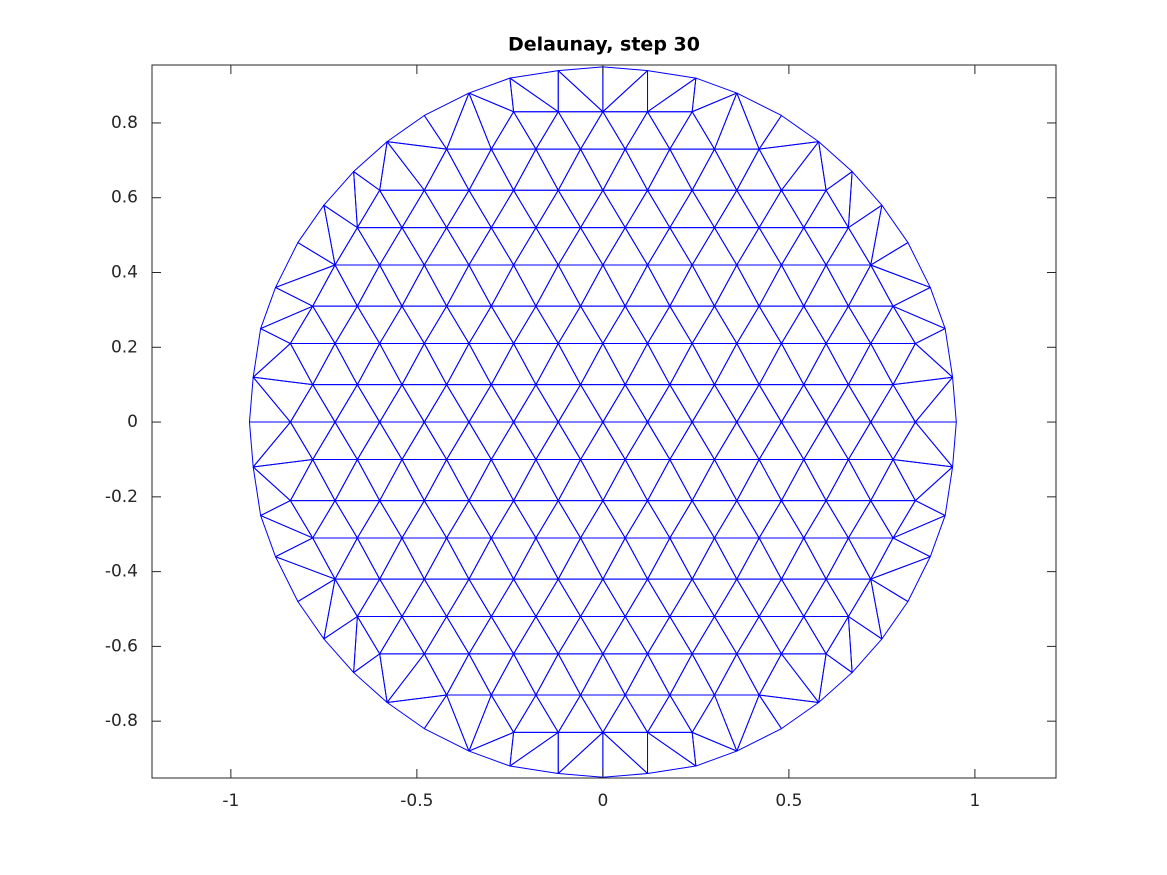 The image size is (1167, 875). Describe the element at coordinates (124, 123) in the screenshot. I see `y-tick-label: 0.8` at that location.